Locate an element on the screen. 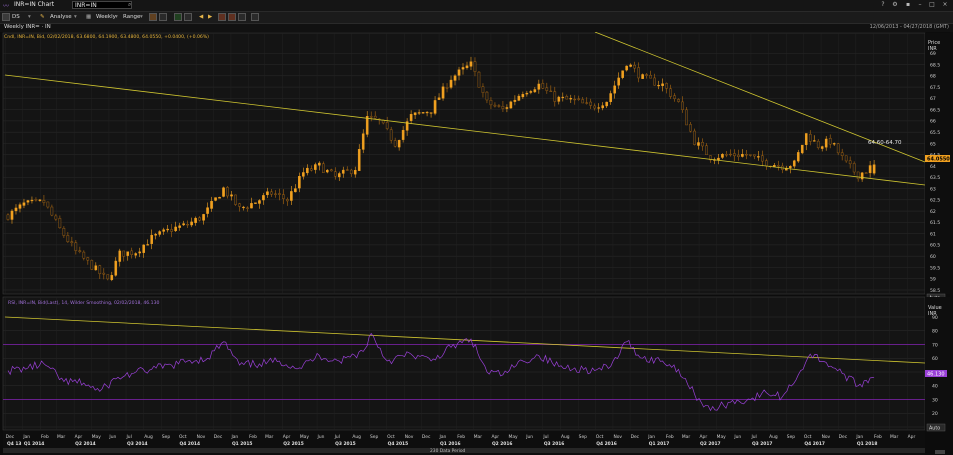 The width and height of the screenshot is (953, 455). rsi-trendline is located at coordinates (465, 340).